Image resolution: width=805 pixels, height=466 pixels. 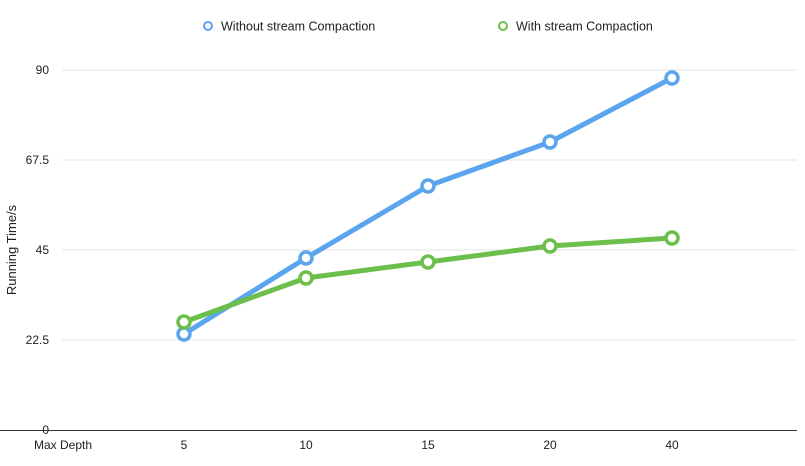 What do you see at coordinates (38, 160) in the screenshot?
I see `y-tick-label: 67.5` at bounding box center [38, 160].